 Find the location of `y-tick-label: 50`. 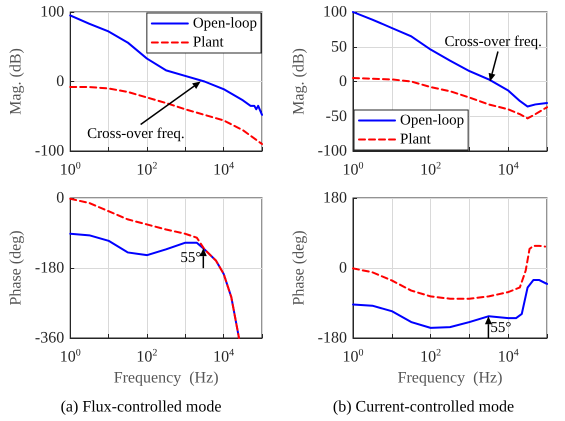

y-tick-label: 50 is located at coordinates (339, 47).